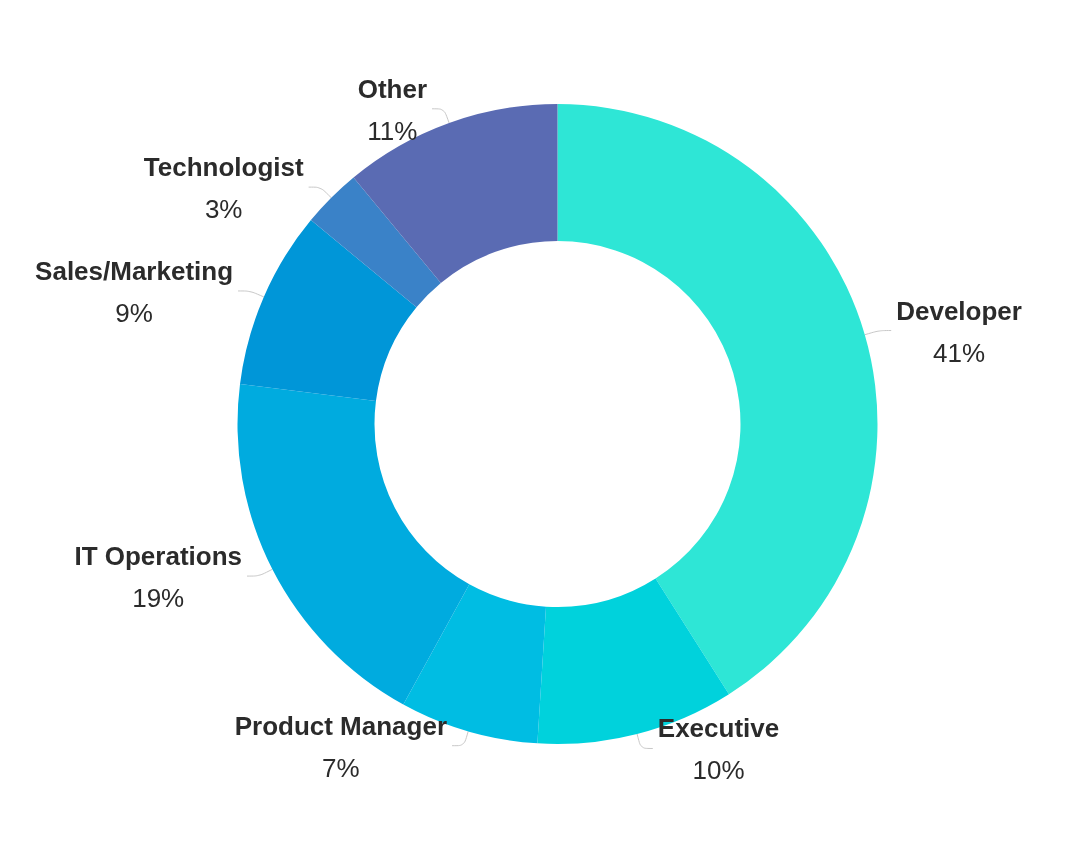 The height and width of the screenshot is (848, 1068). I want to click on data-label: 10%, so click(718, 770).